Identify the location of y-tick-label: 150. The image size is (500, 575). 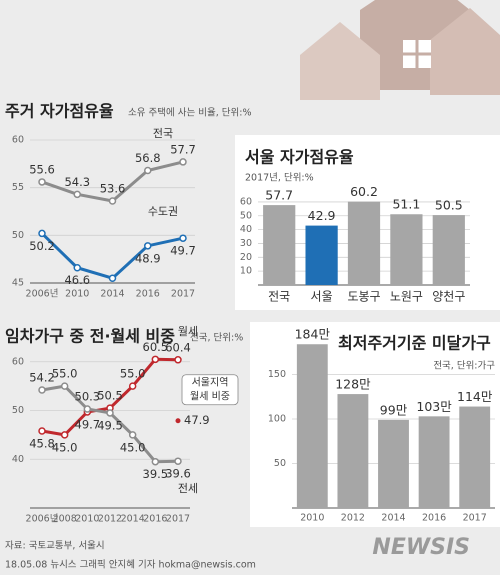
(277, 374).